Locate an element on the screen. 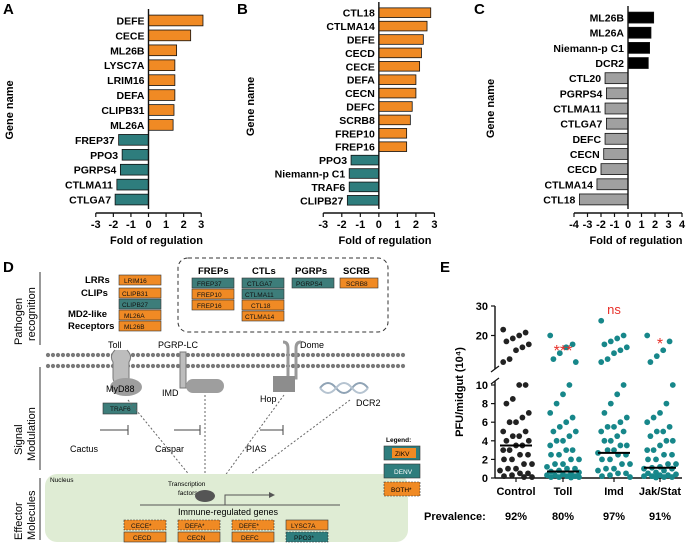  promoter-arrowhead is located at coordinates (272, 495).